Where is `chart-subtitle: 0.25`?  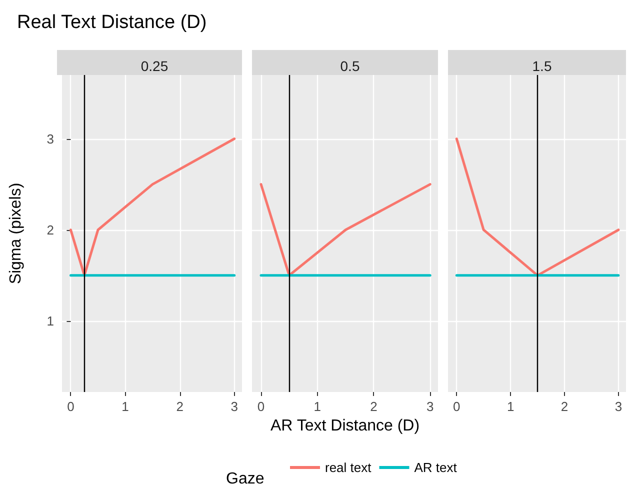 chart-subtitle: 0.25 is located at coordinates (154, 66).